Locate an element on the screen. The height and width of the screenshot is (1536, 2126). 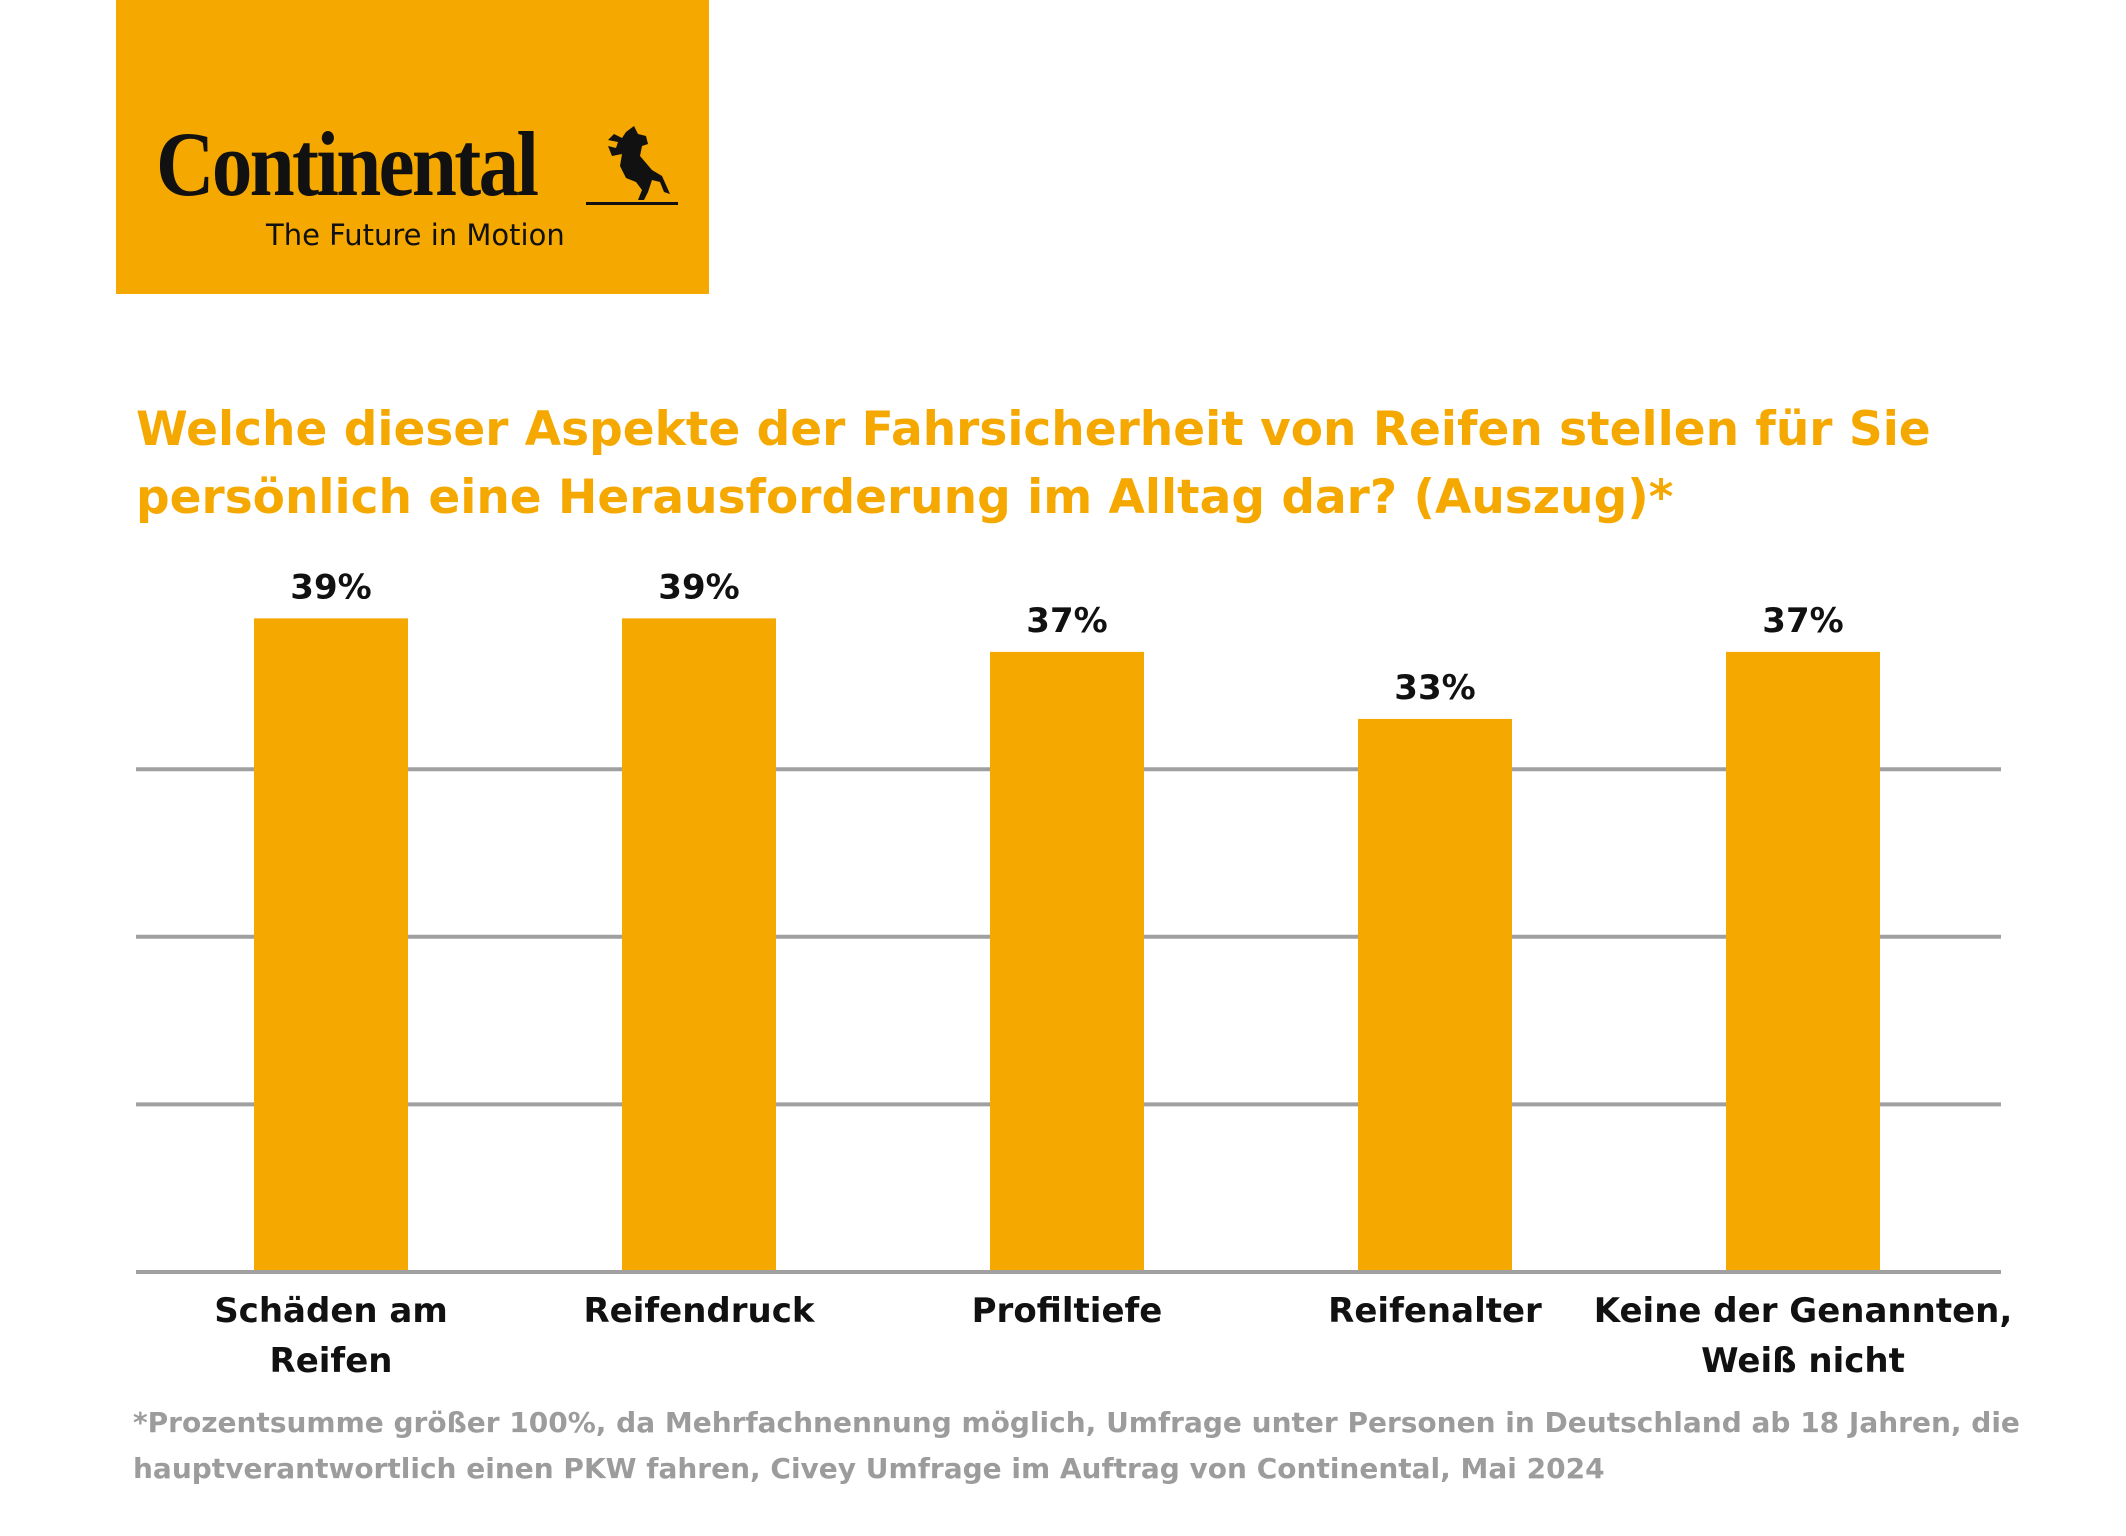
category-label: Reifen is located at coordinates (331, 1361).